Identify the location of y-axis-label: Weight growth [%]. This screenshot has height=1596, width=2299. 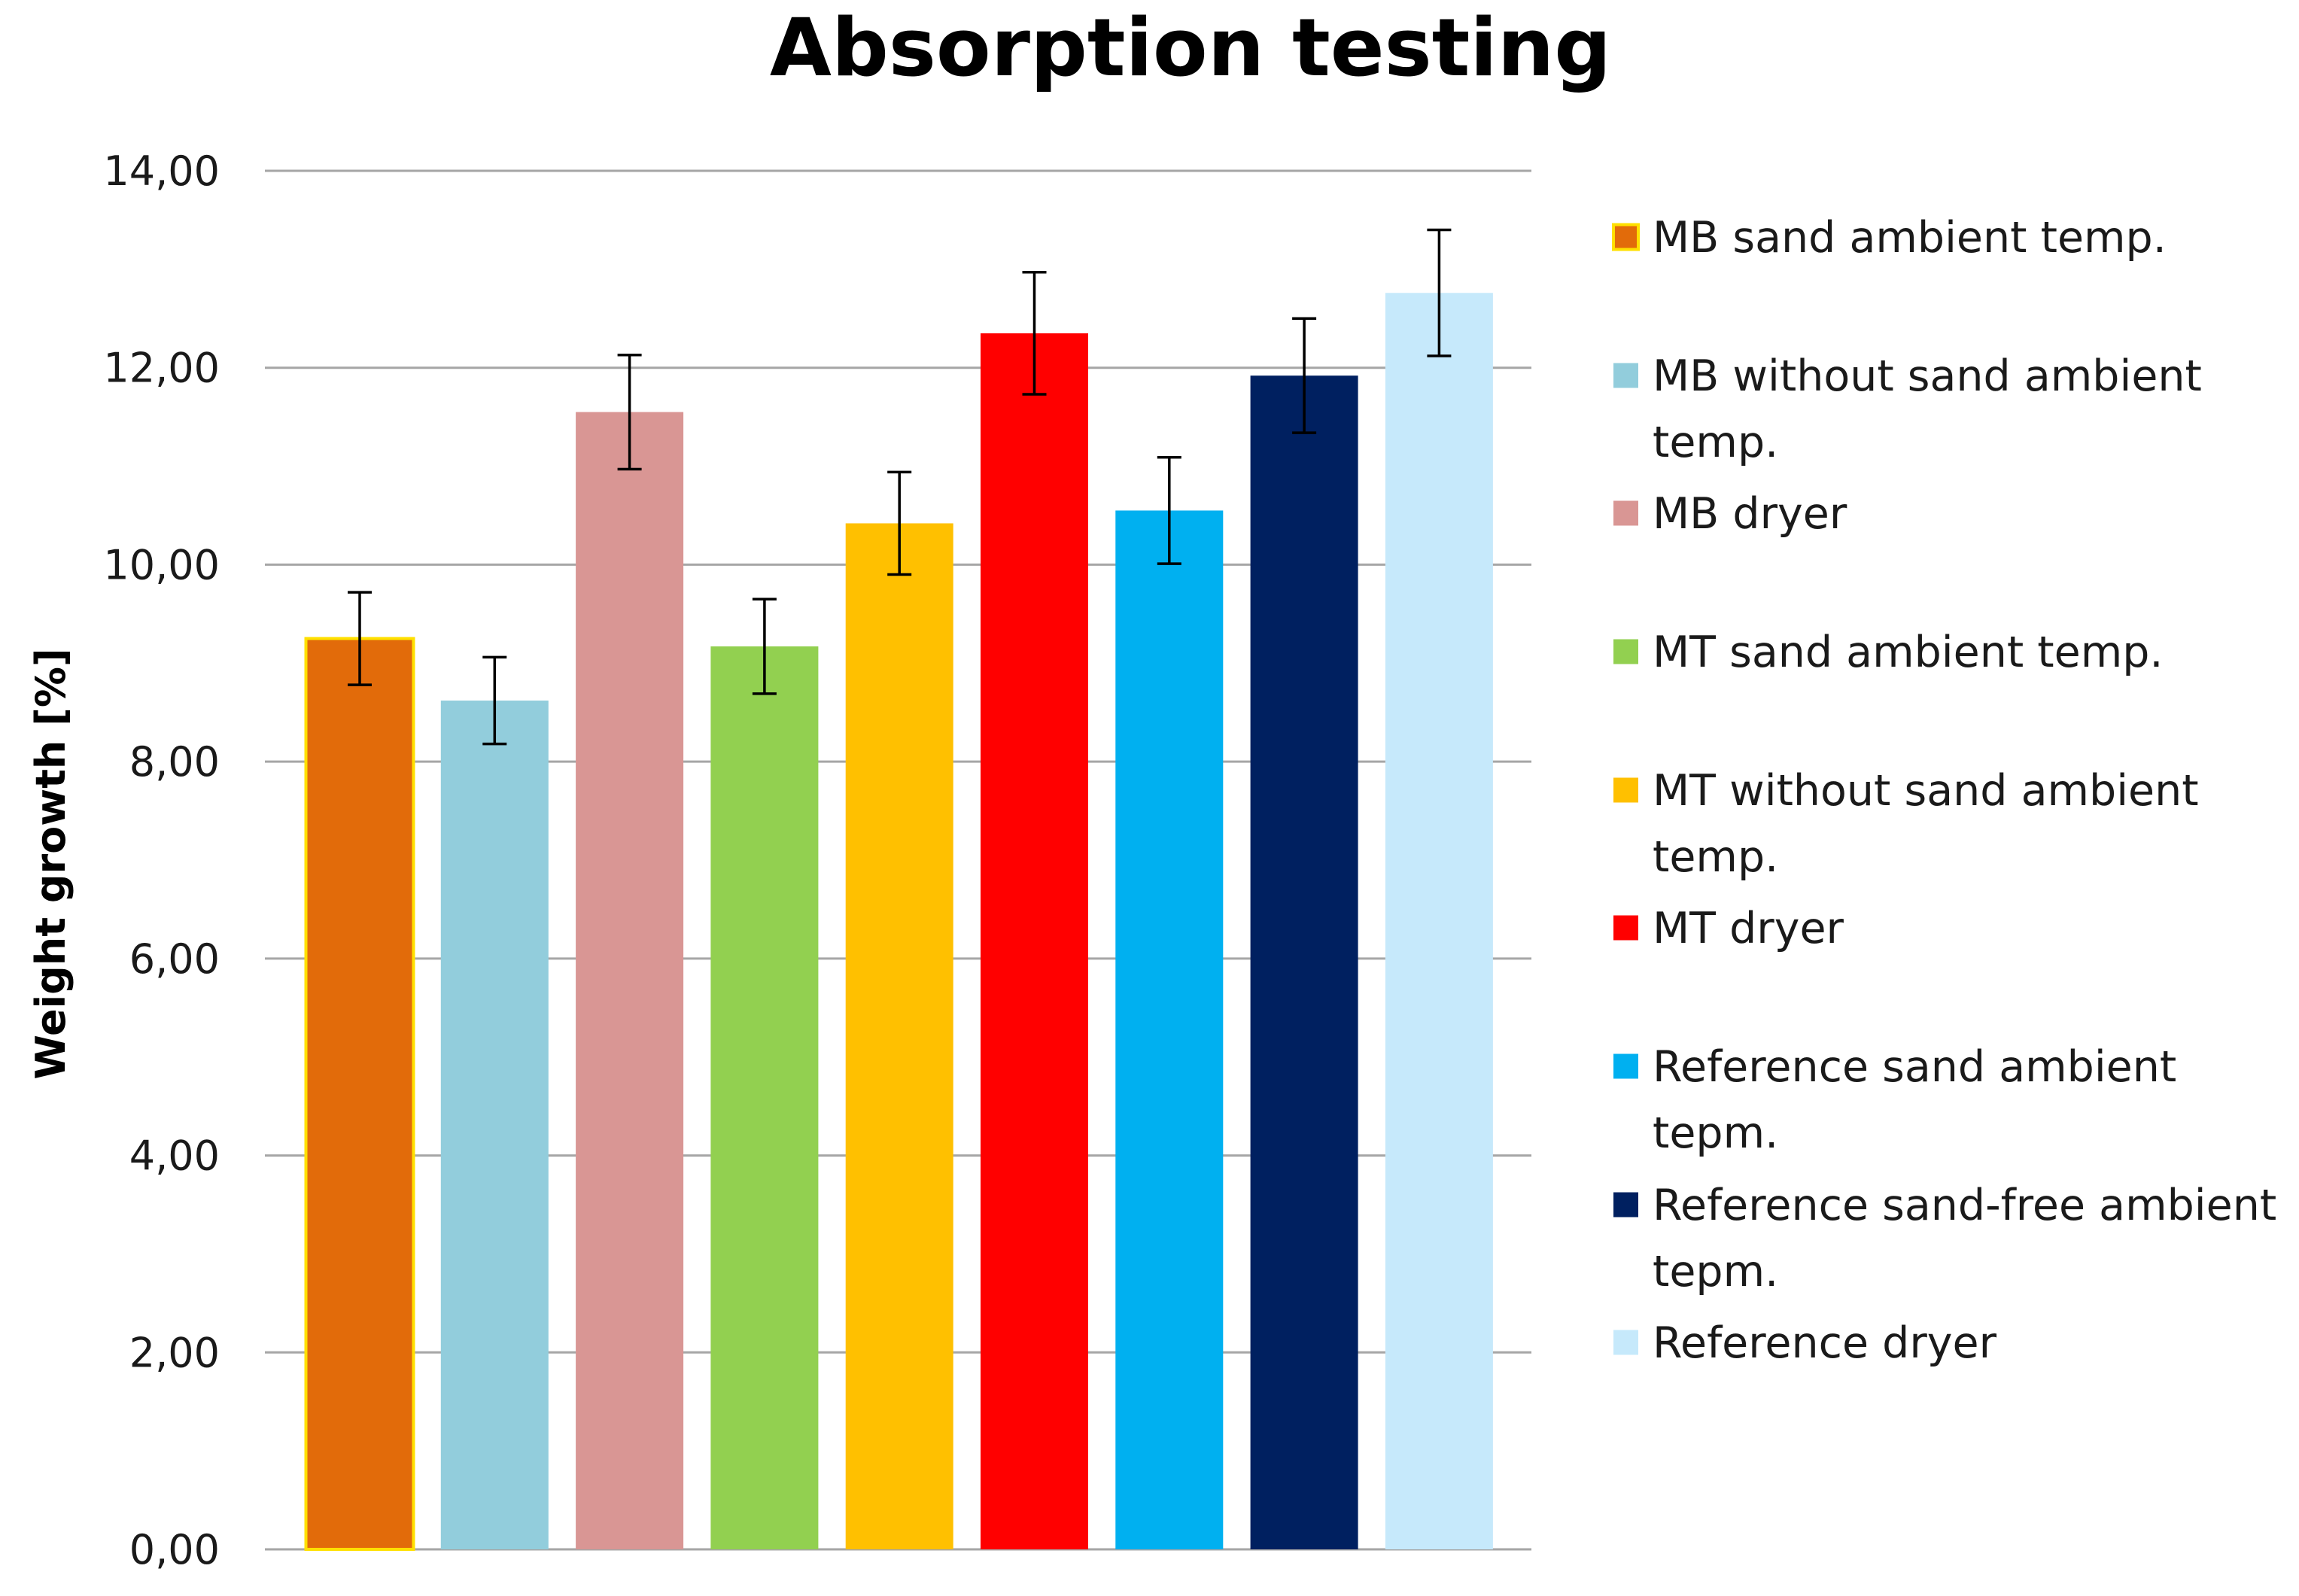
(51, 863).